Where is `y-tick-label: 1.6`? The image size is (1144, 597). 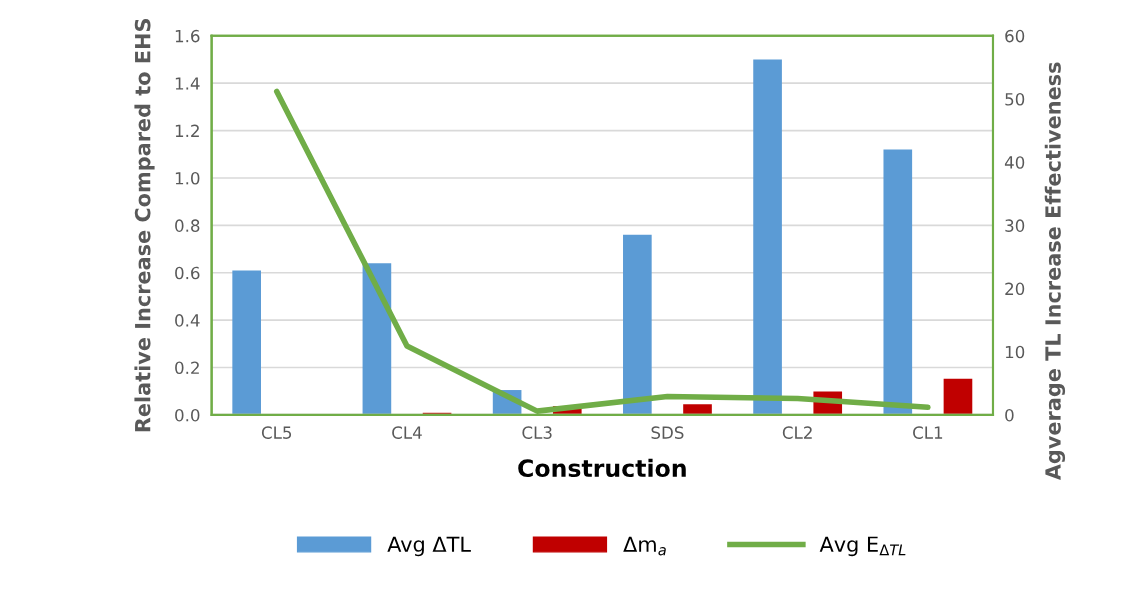 y-tick-label: 1.6 is located at coordinates (187, 36).